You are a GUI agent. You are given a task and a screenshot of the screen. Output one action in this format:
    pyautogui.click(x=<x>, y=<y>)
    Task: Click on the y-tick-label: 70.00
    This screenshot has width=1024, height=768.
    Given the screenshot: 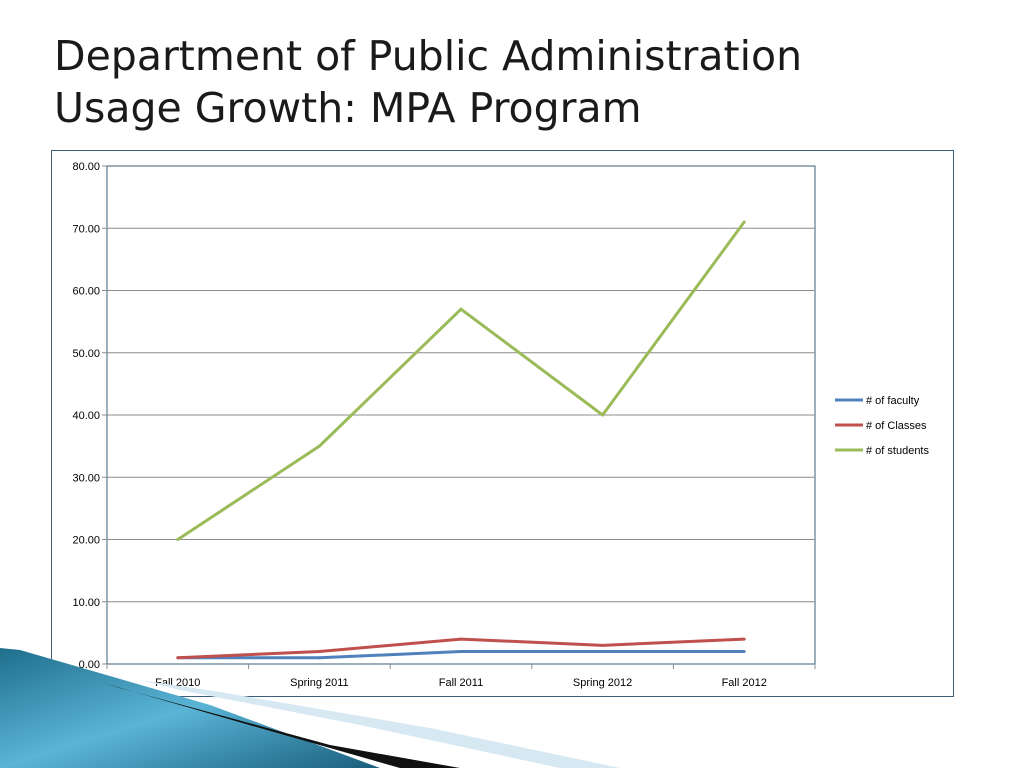 What is the action you would take?
    pyautogui.click(x=86, y=229)
    